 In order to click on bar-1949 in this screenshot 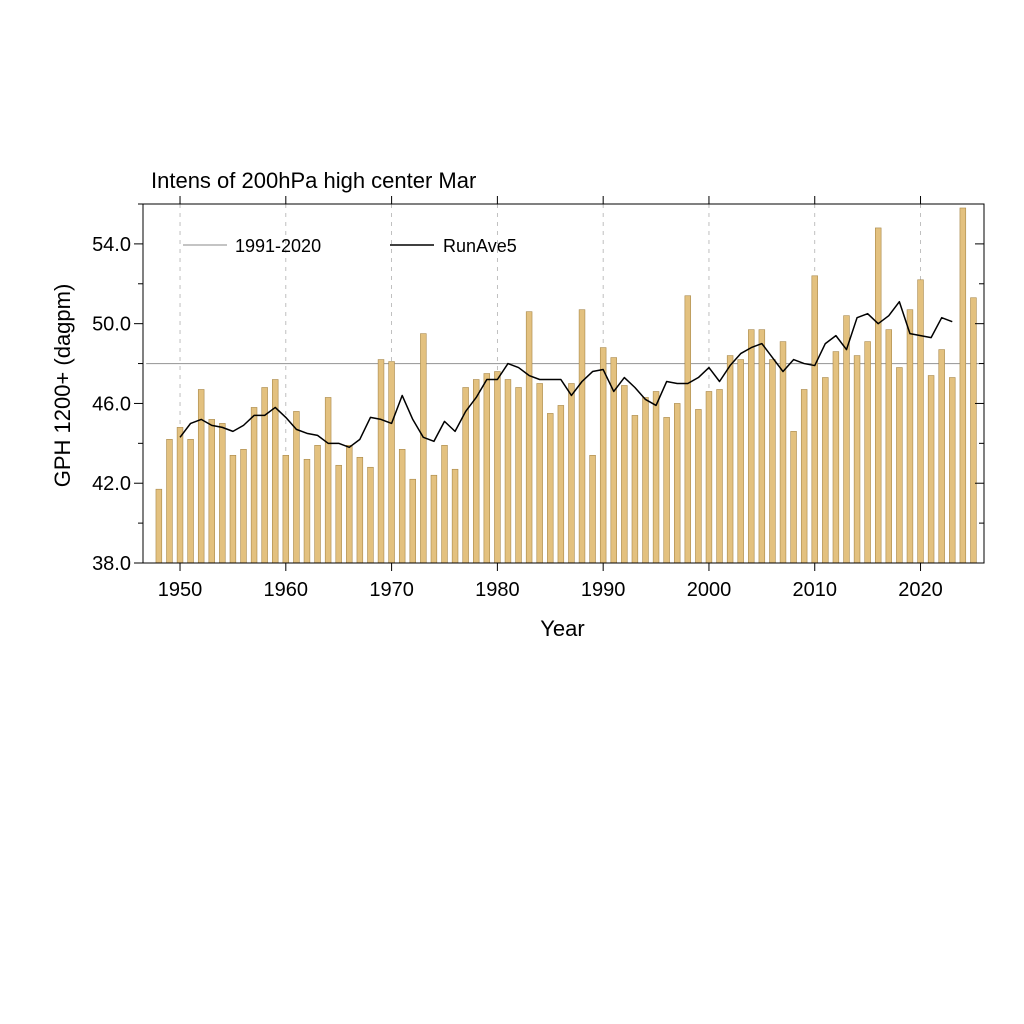, I will do `click(169, 501)`.